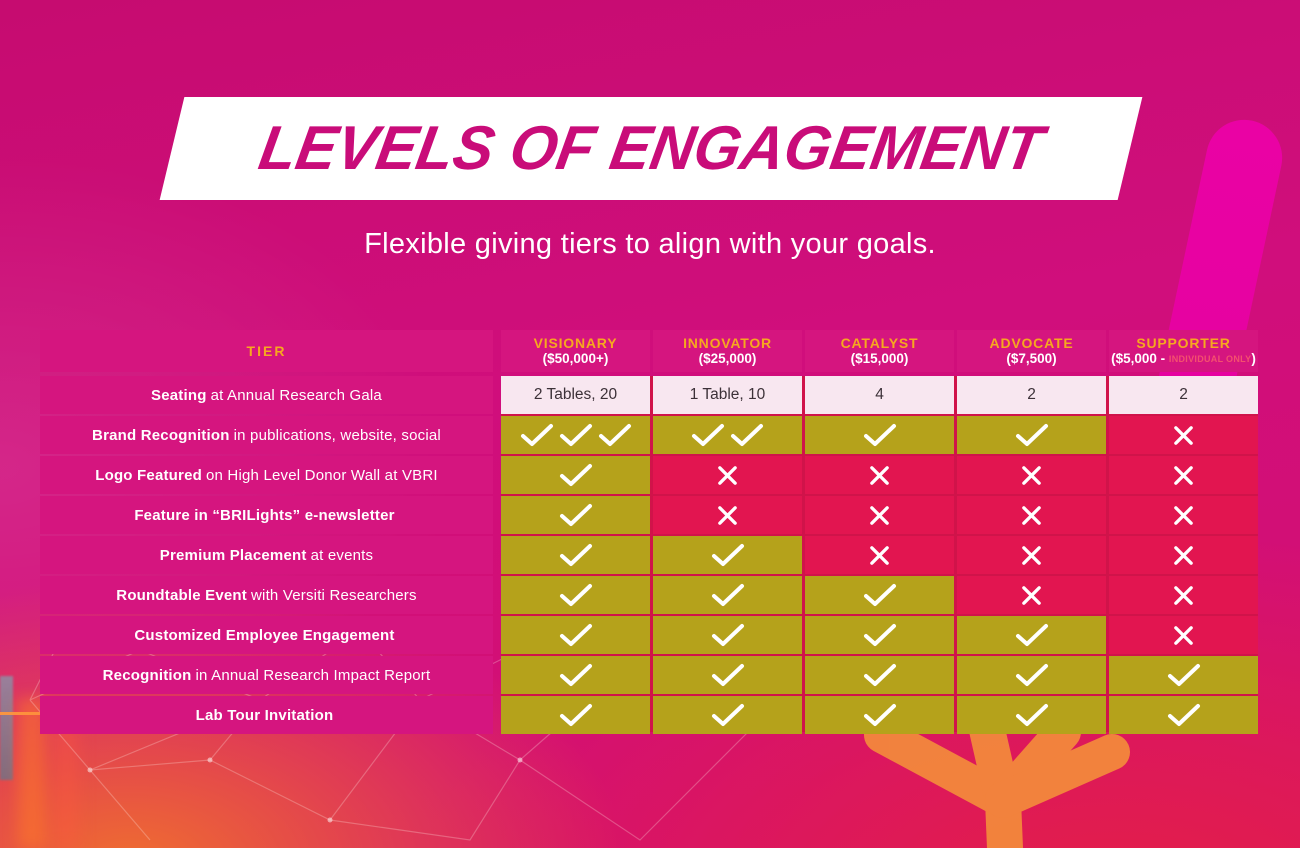 The width and height of the screenshot is (1300, 848). I want to click on feature-row: Premium Placement at events, so click(649, 555).